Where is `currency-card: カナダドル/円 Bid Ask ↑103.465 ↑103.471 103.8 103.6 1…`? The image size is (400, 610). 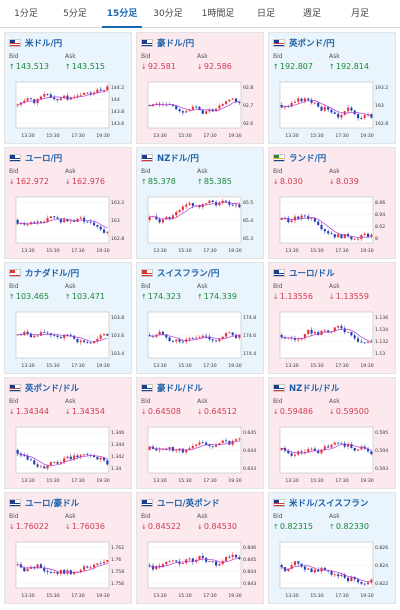
currency-card: カナダドル/円 Bid Ask ↑103.465 ↑103.471 103.8 103.6 1… is located at coordinates (68, 318).